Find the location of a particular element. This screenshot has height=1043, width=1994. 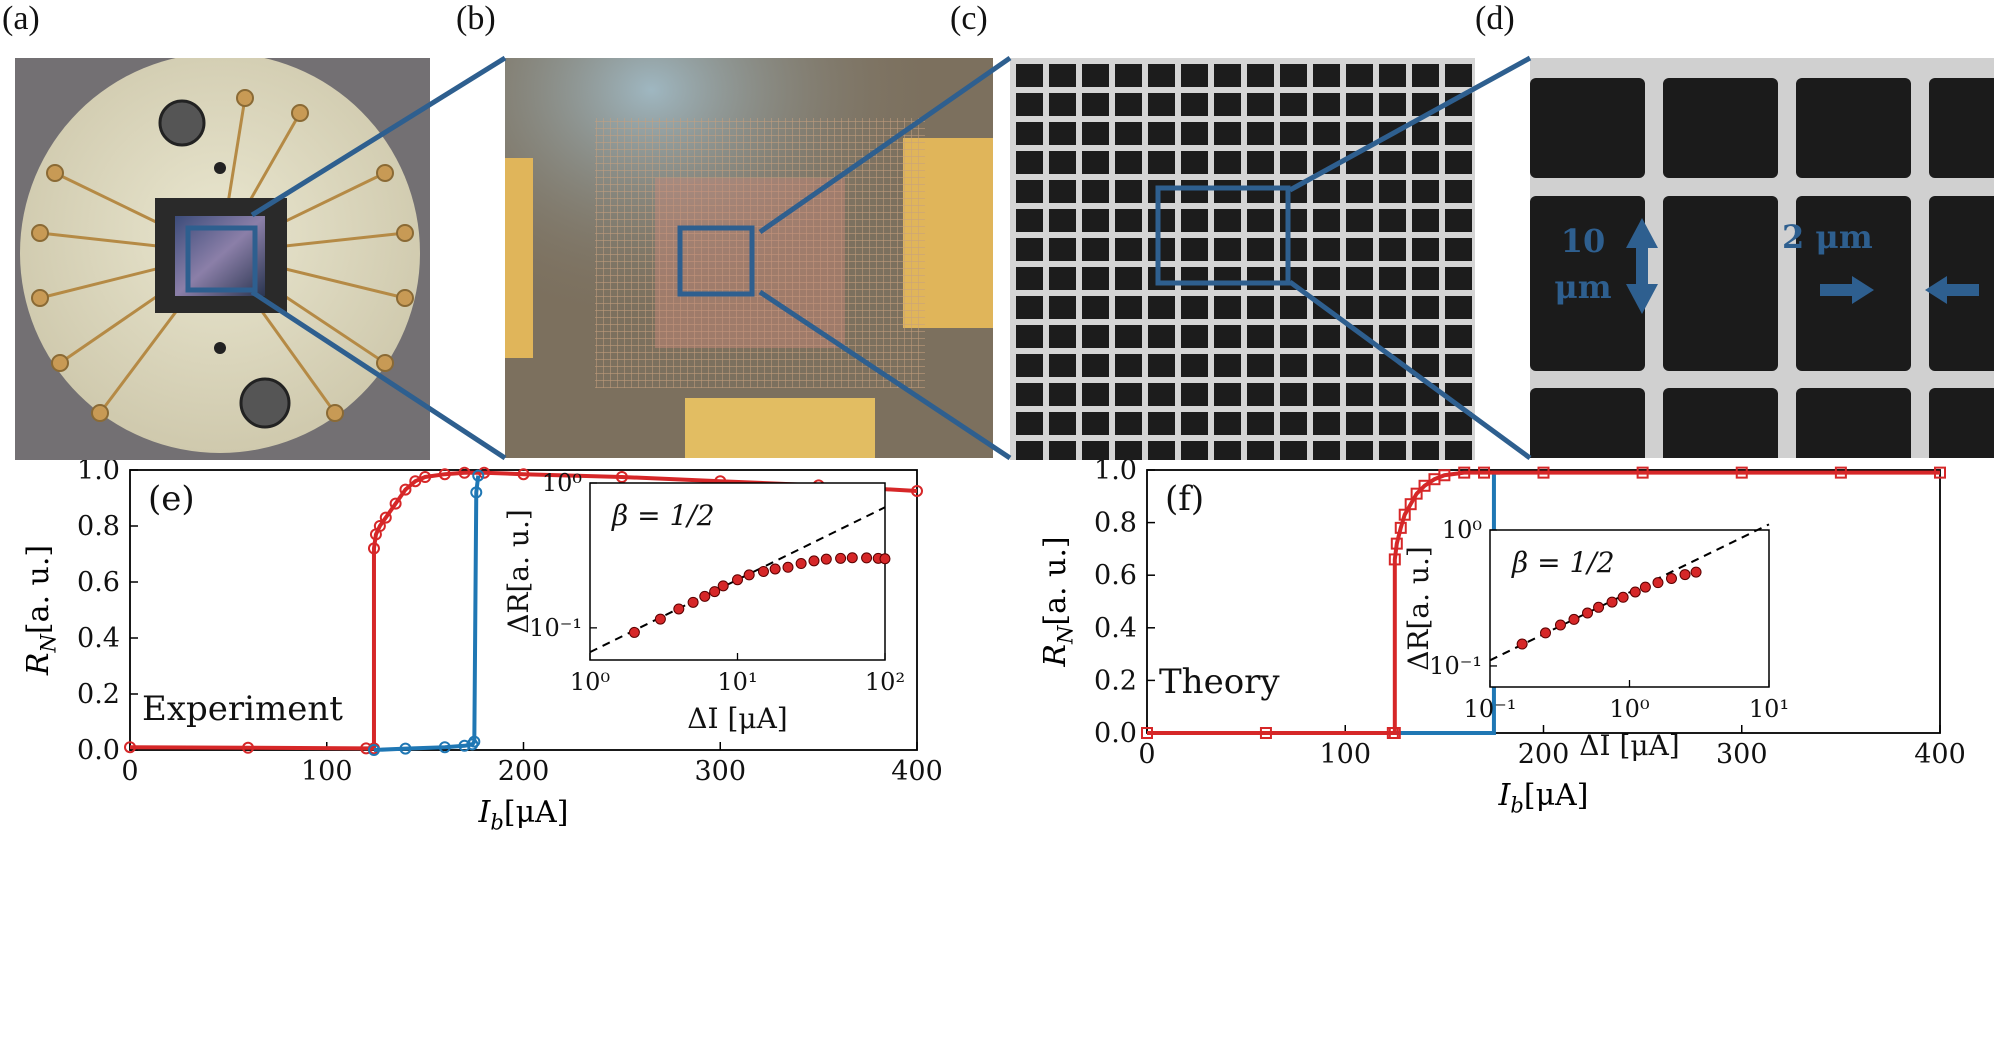

y-tick-label: 0.2 is located at coordinates (98, 694).